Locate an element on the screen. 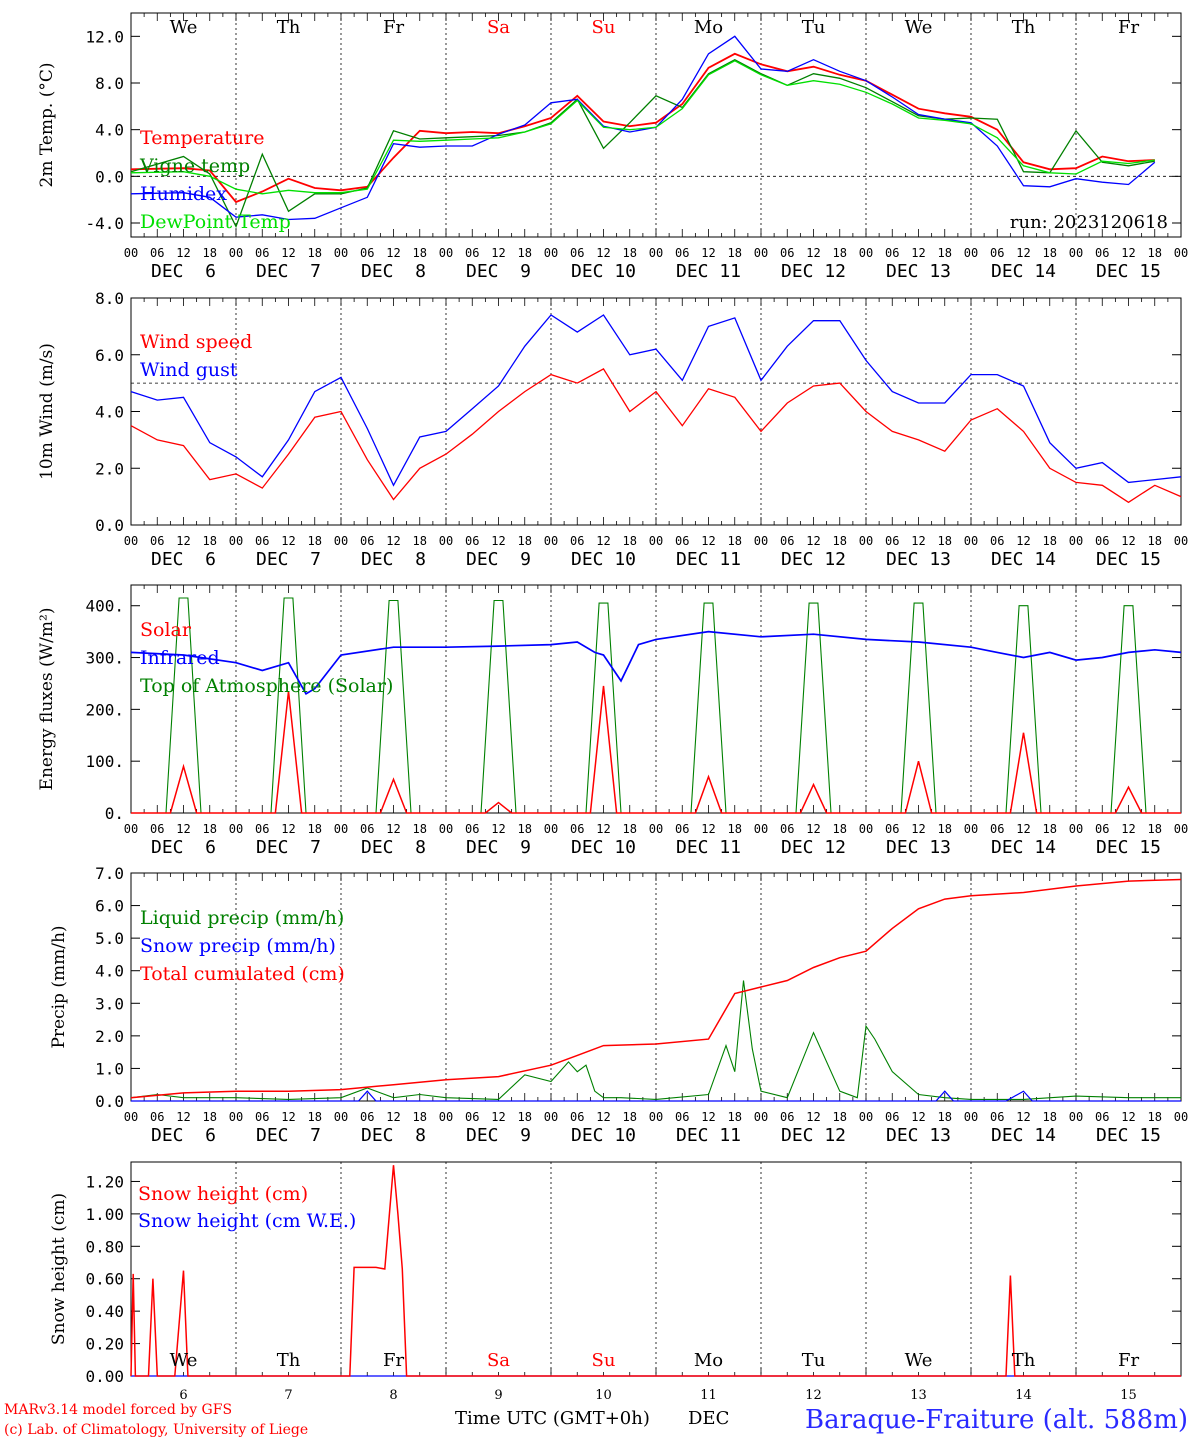  y-tick-label: 1.20 is located at coordinates (104, 1181).